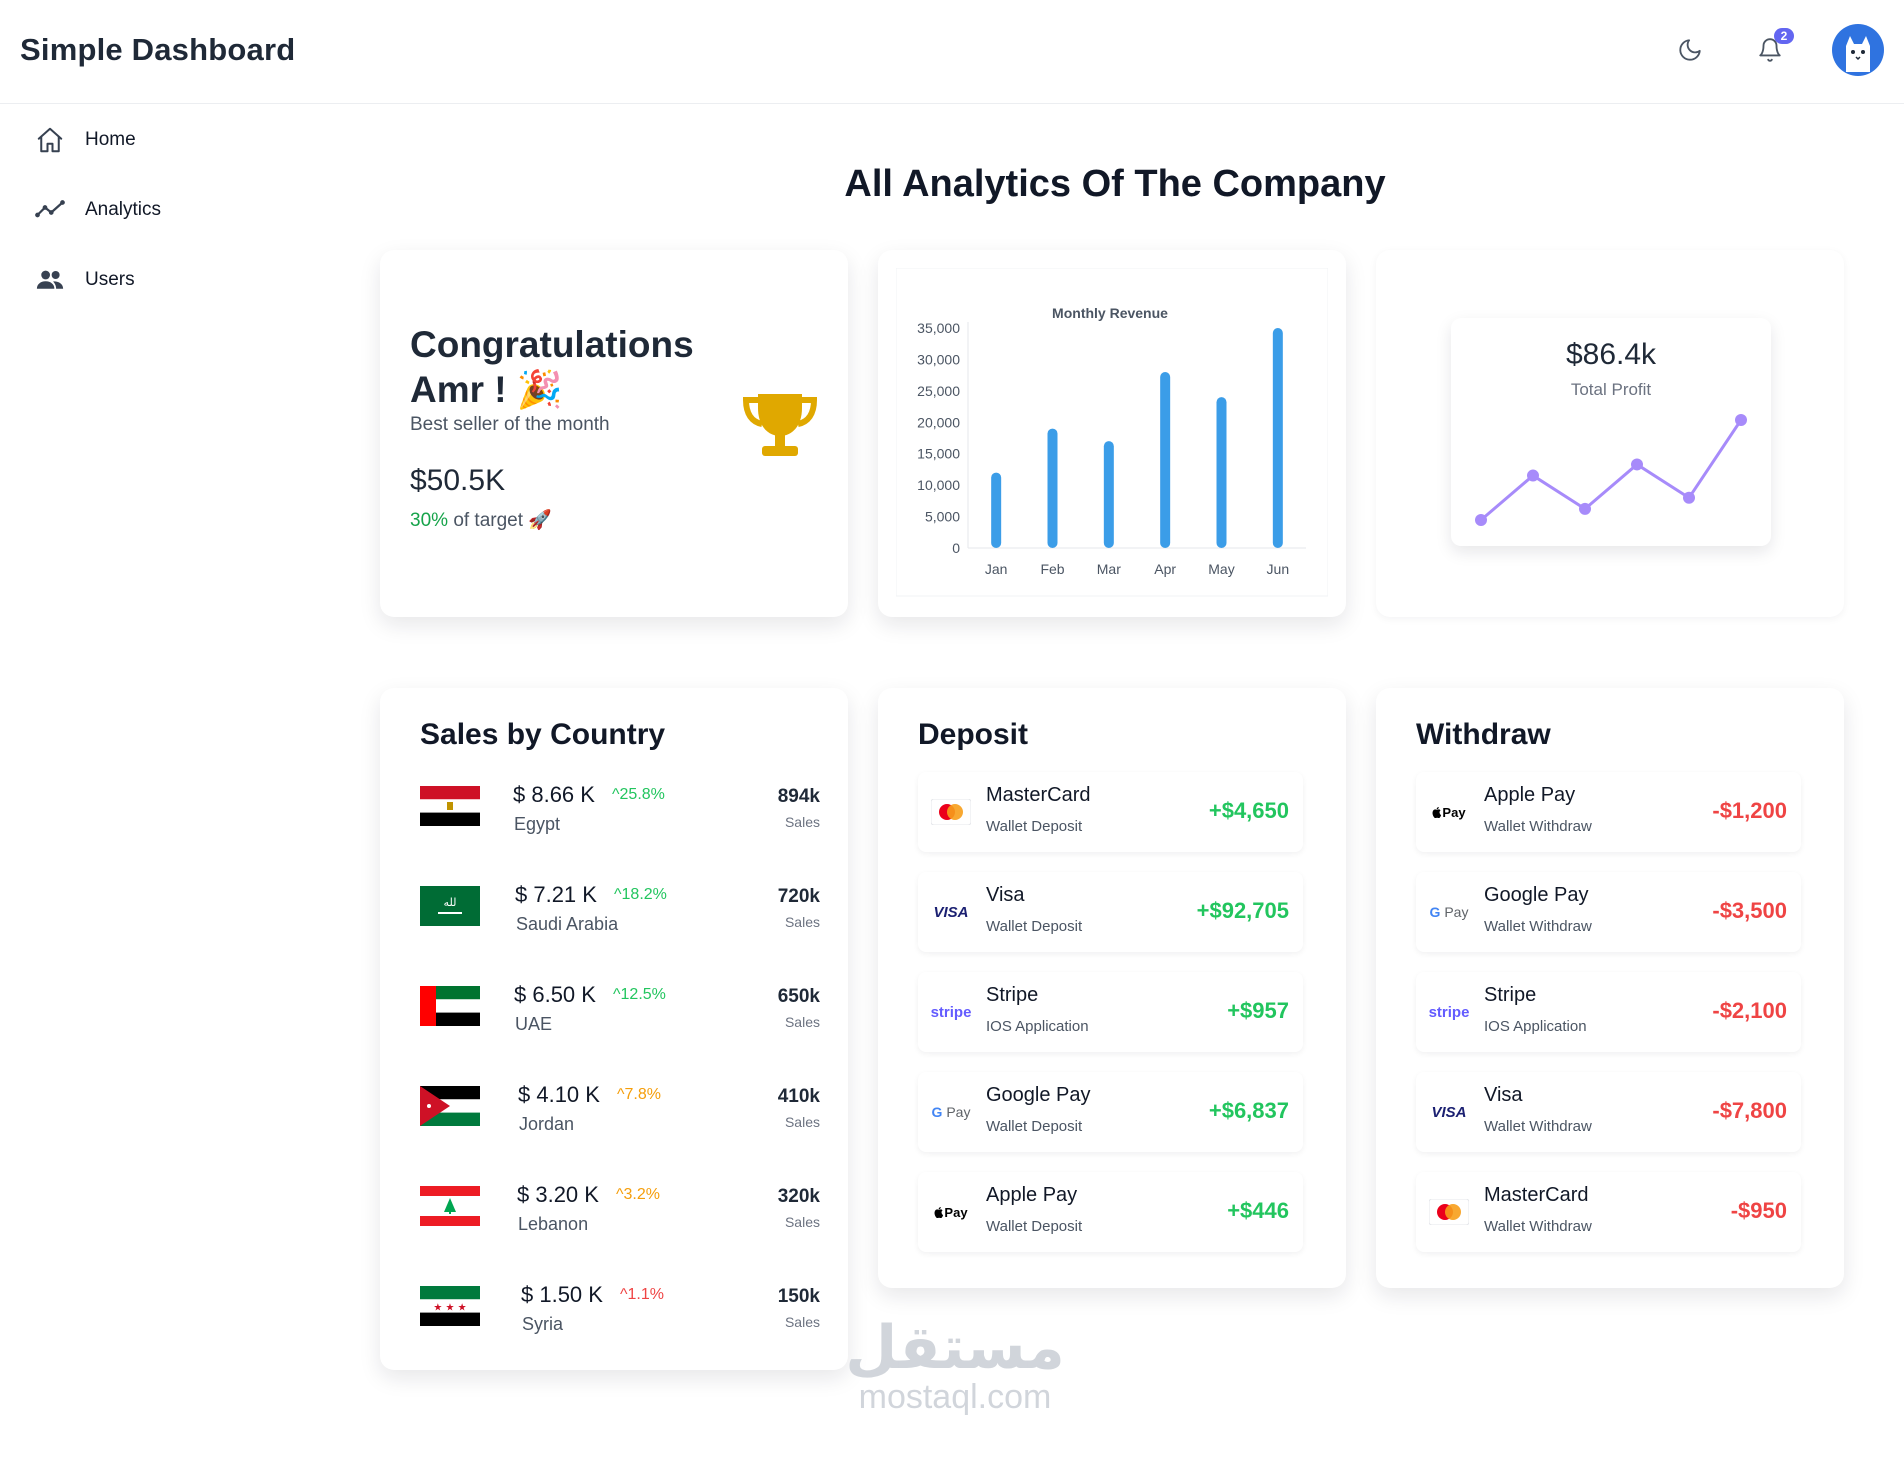  I want to click on mastercard-icon, so click(951, 812).